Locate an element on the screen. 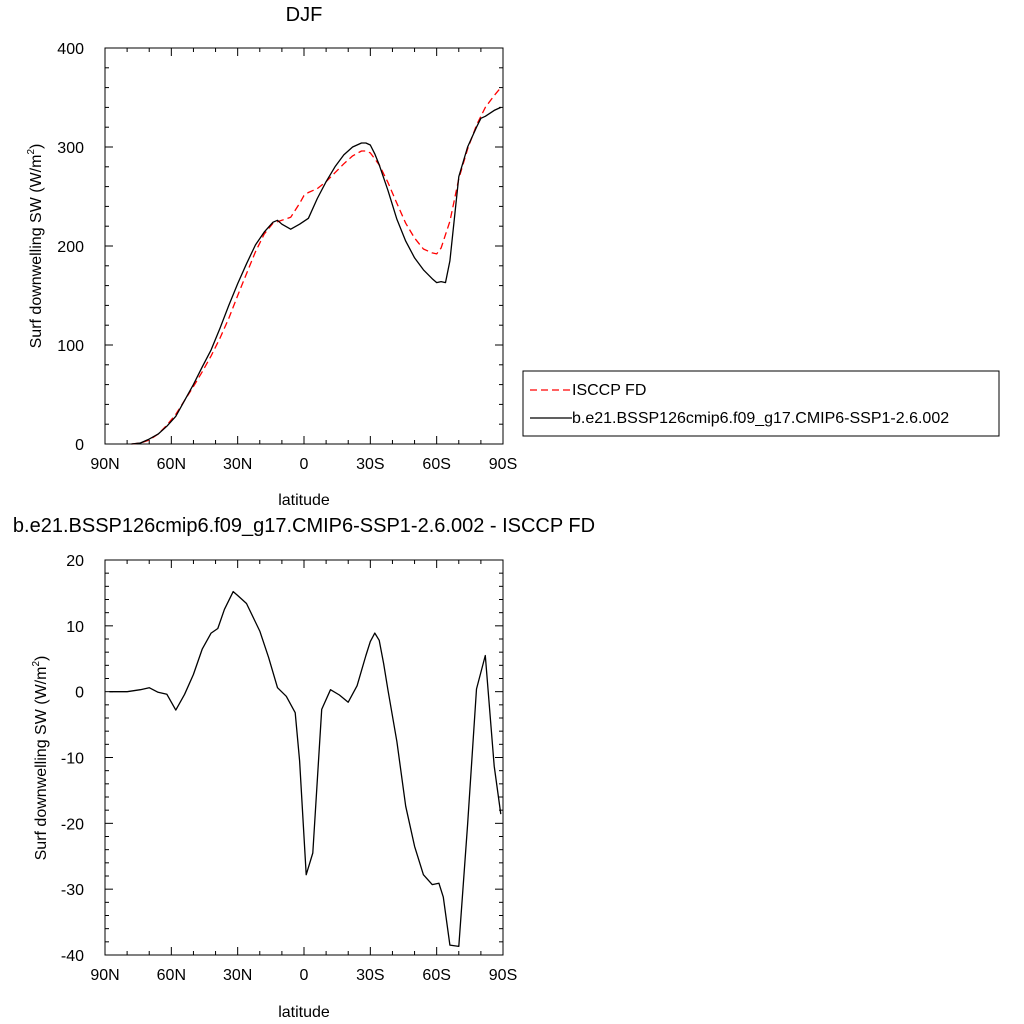 This screenshot has width=1024, height=1024. bottom-y-tick-label: -40 is located at coordinates (72, 956).